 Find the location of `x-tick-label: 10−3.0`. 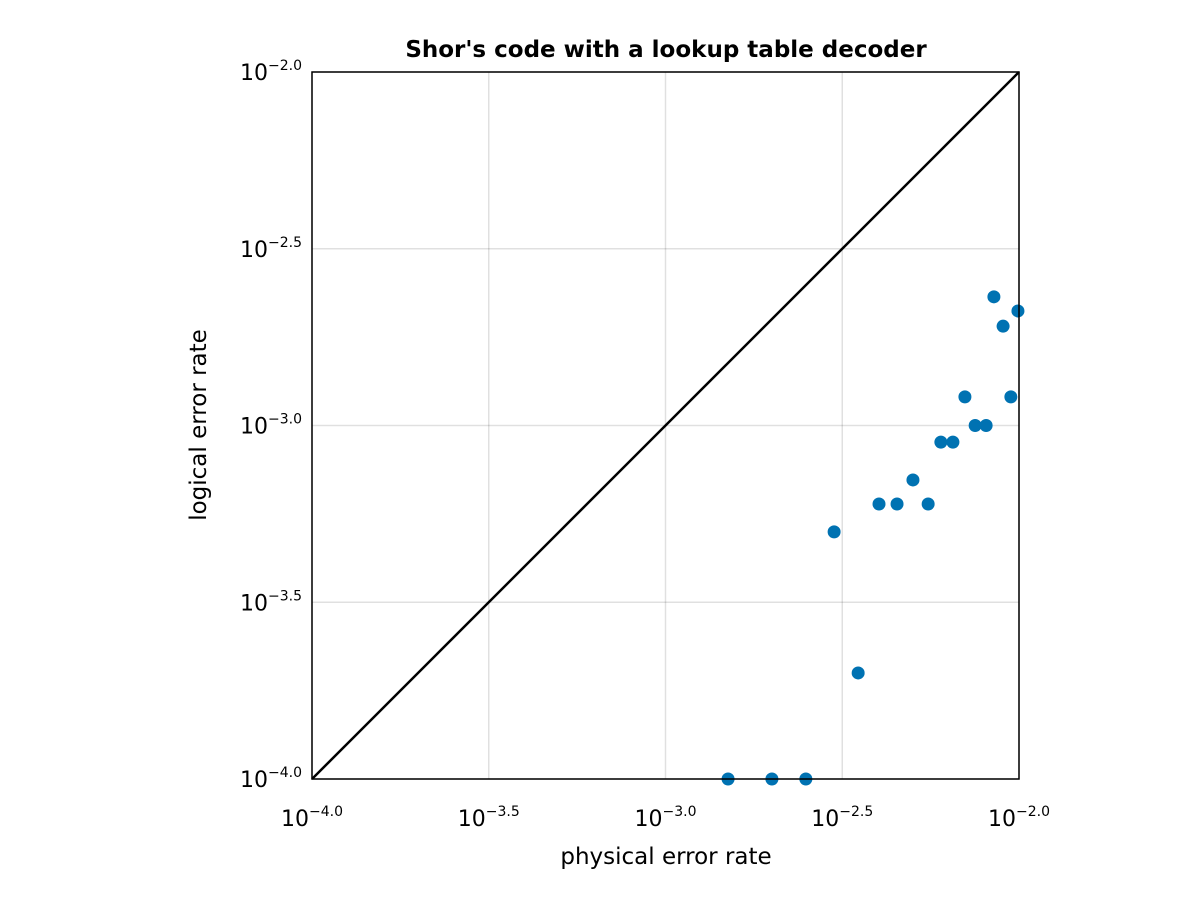

x-tick-label: 10−3.0 is located at coordinates (666, 818).